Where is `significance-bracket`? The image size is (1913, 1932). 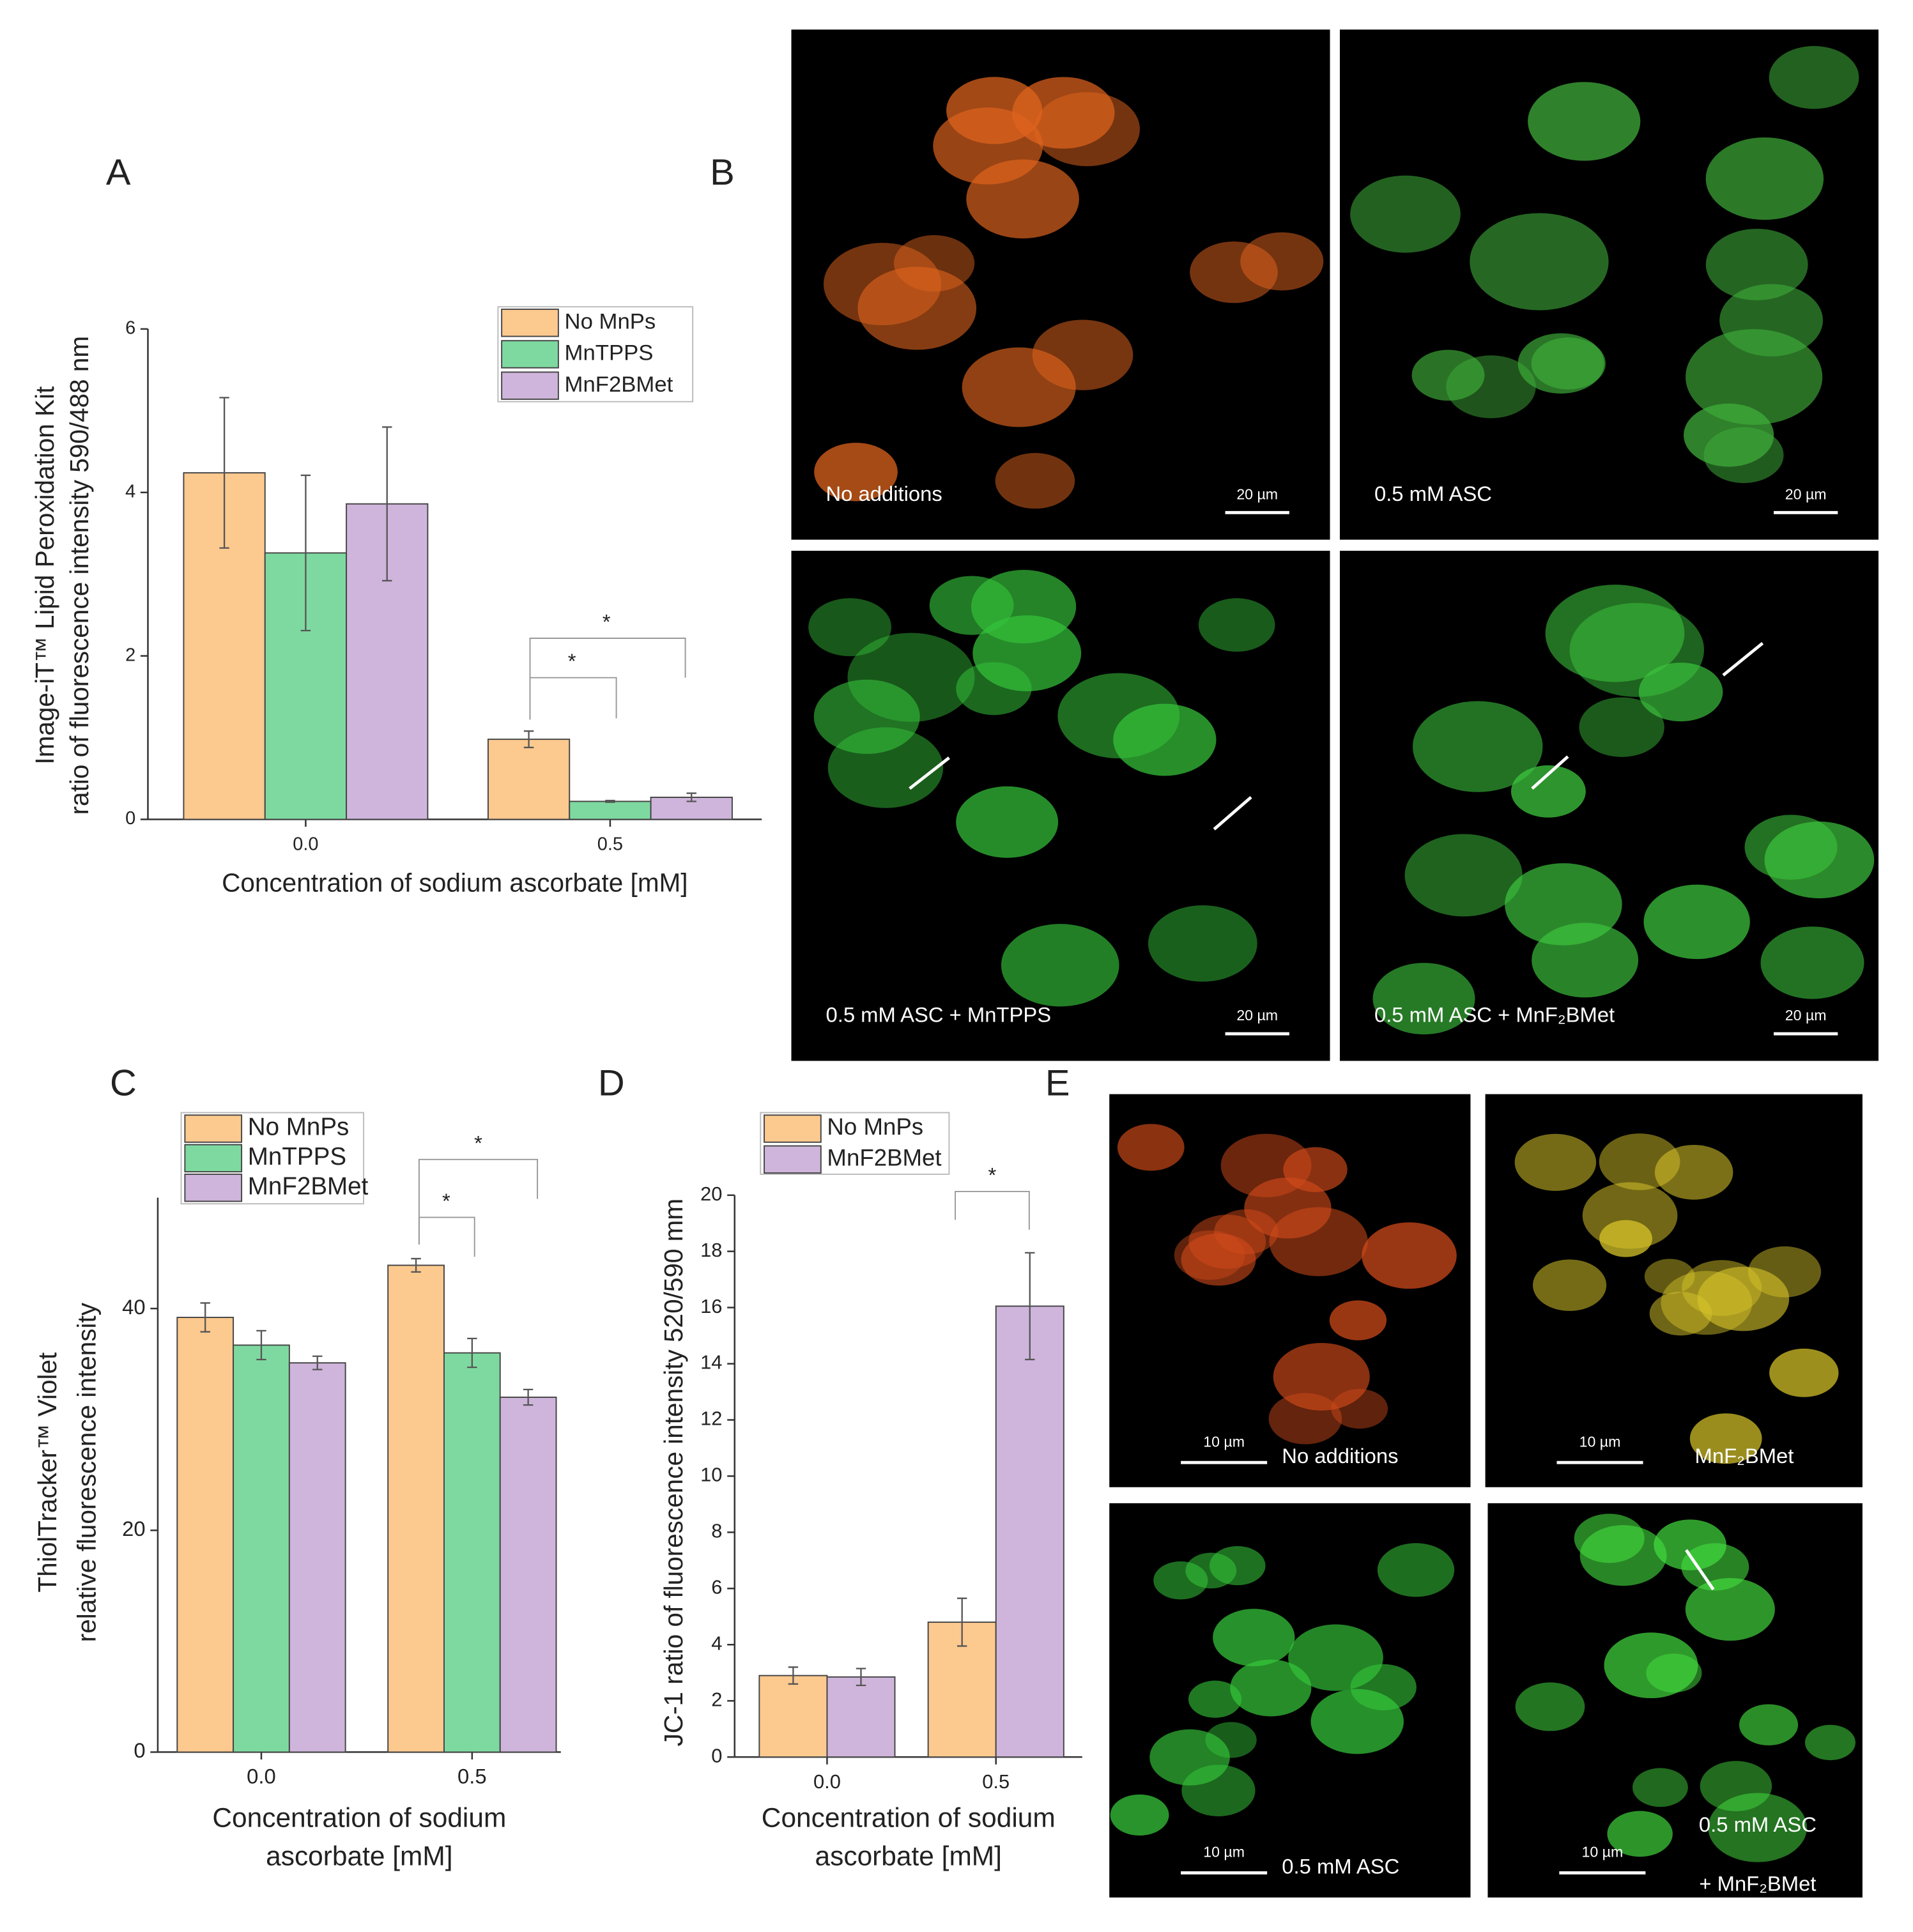 significance-bracket is located at coordinates (478, 1201).